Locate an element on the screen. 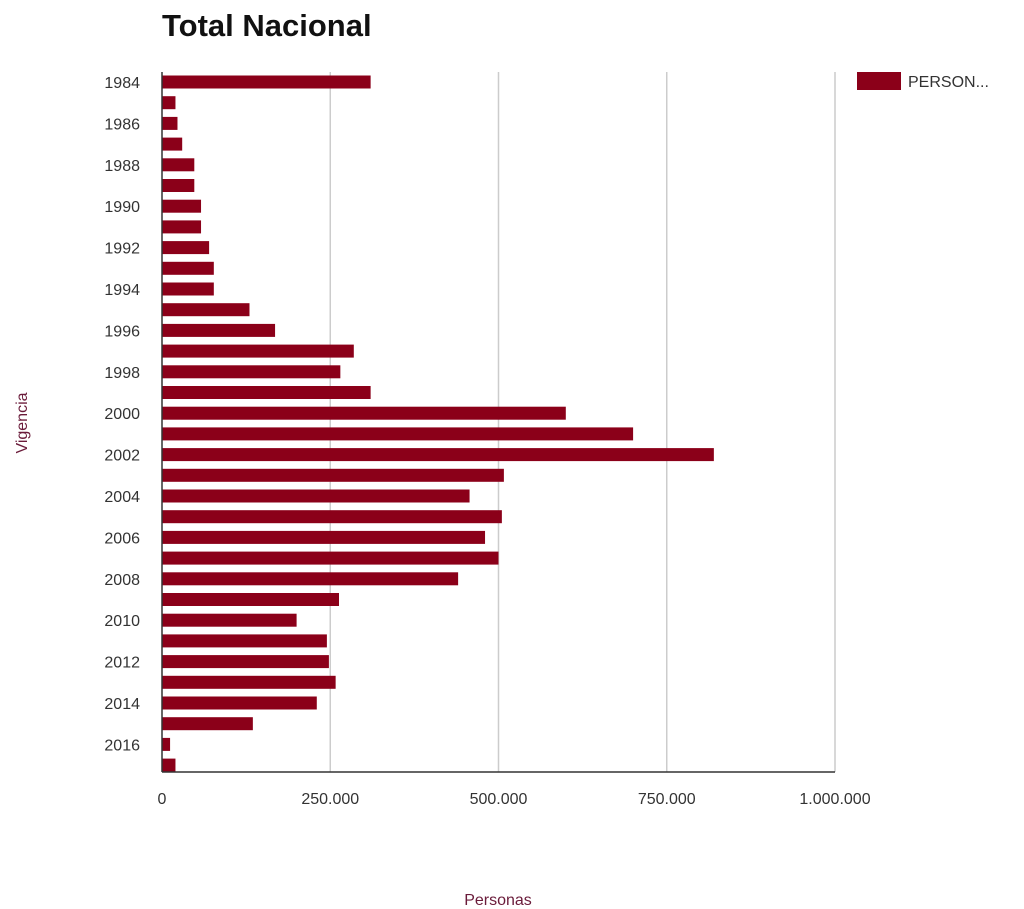 Image resolution: width=1024 pixels, height=909 pixels. y-tick-label: 2002 is located at coordinates (122, 456).